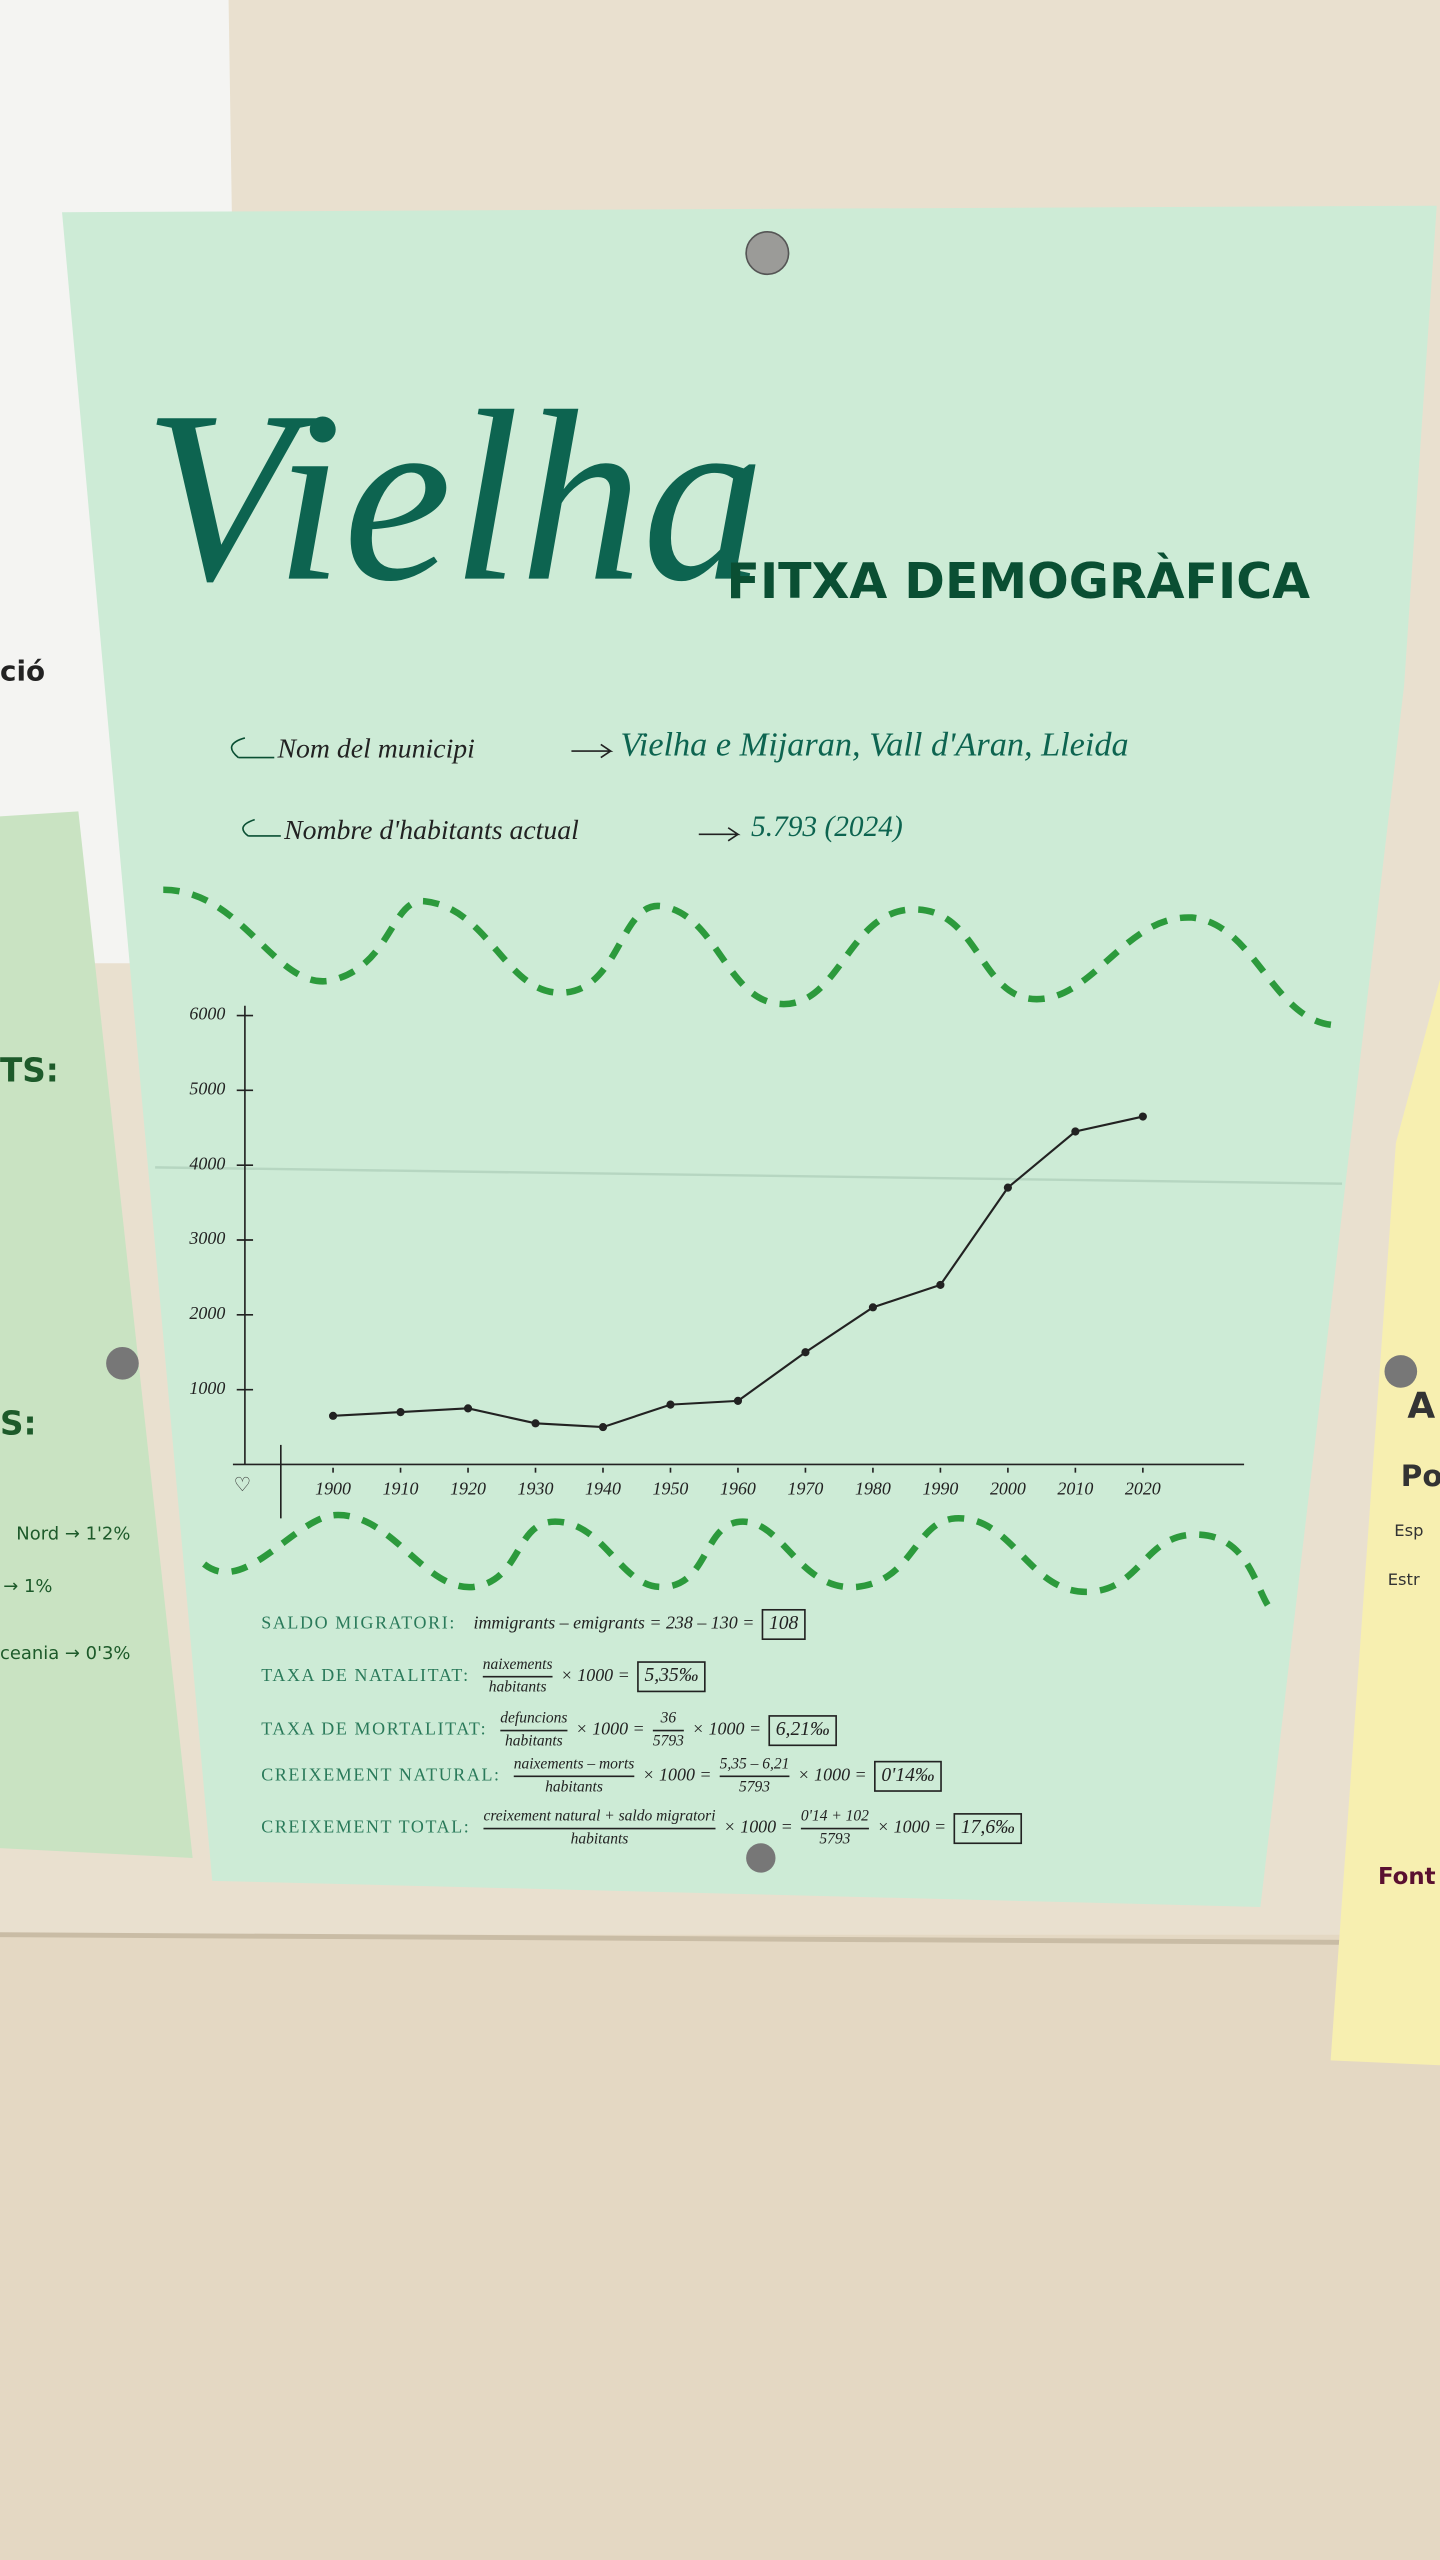  What do you see at coordinates (874, 745) in the screenshot?
I see `field-value: Vielha e Mijaran, Vall d'Aran, Lleida` at bounding box center [874, 745].